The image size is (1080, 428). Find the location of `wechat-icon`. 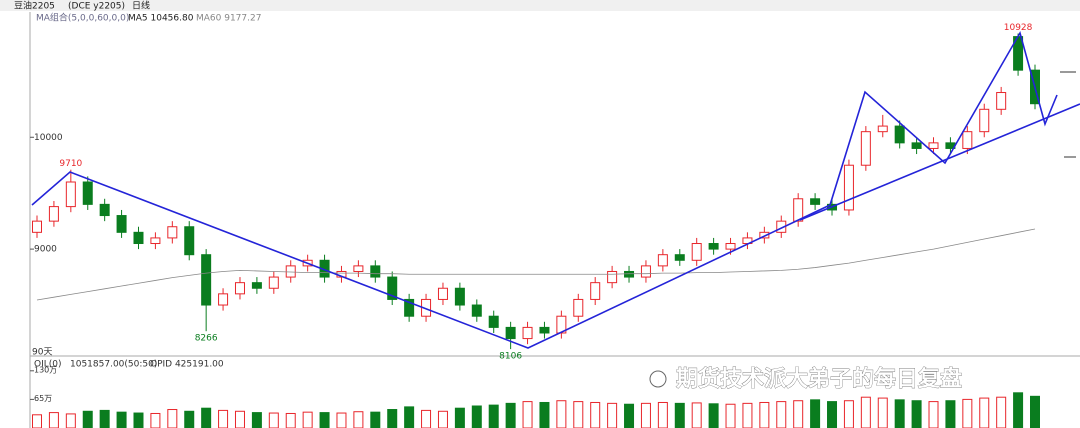

wechat-icon is located at coordinates (658, 379).